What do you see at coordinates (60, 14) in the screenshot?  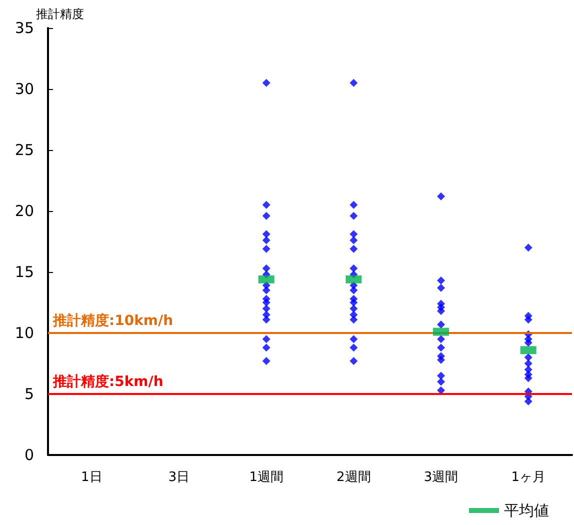 I see `y-axis-title: 推計精度` at bounding box center [60, 14].